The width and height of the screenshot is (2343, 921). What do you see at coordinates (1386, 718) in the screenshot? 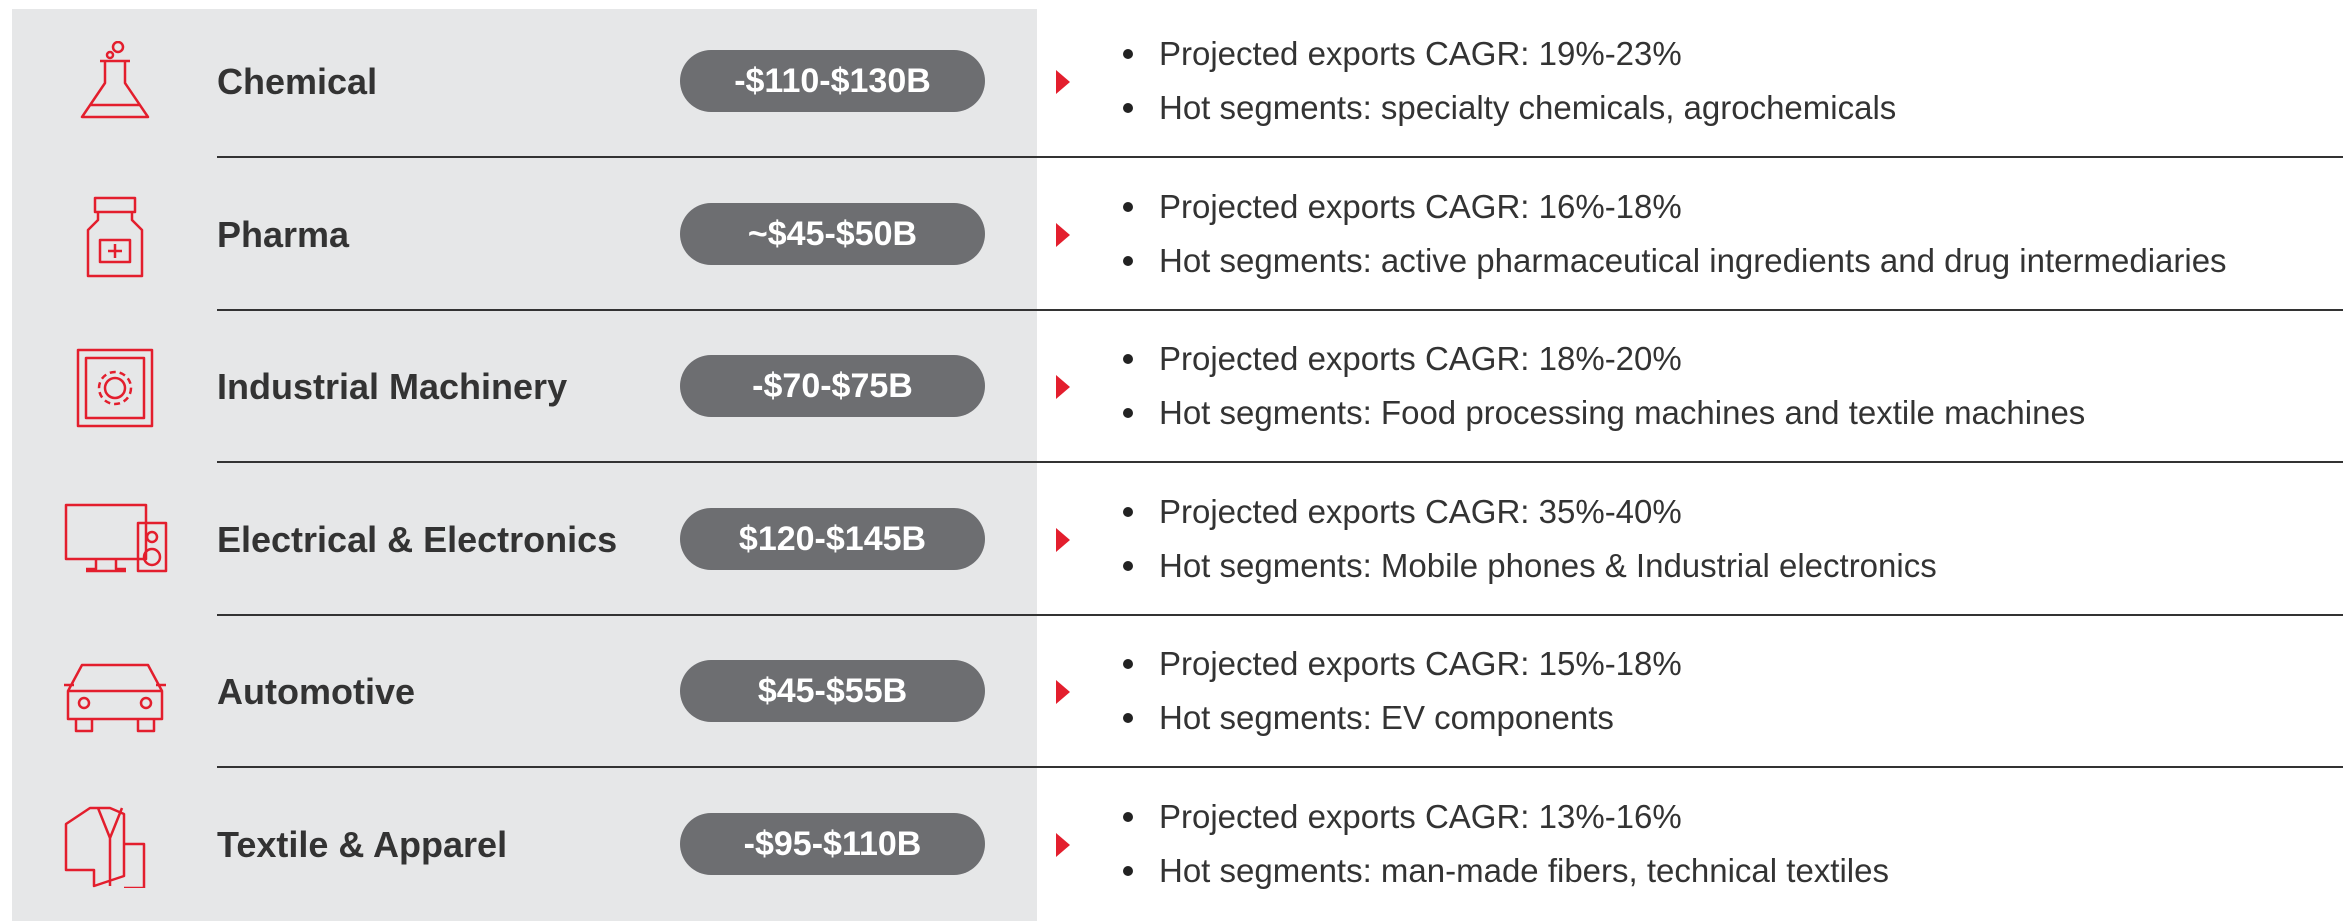
I see `bullet-text: Hot segments: EV components` at bounding box center [1386, 718].